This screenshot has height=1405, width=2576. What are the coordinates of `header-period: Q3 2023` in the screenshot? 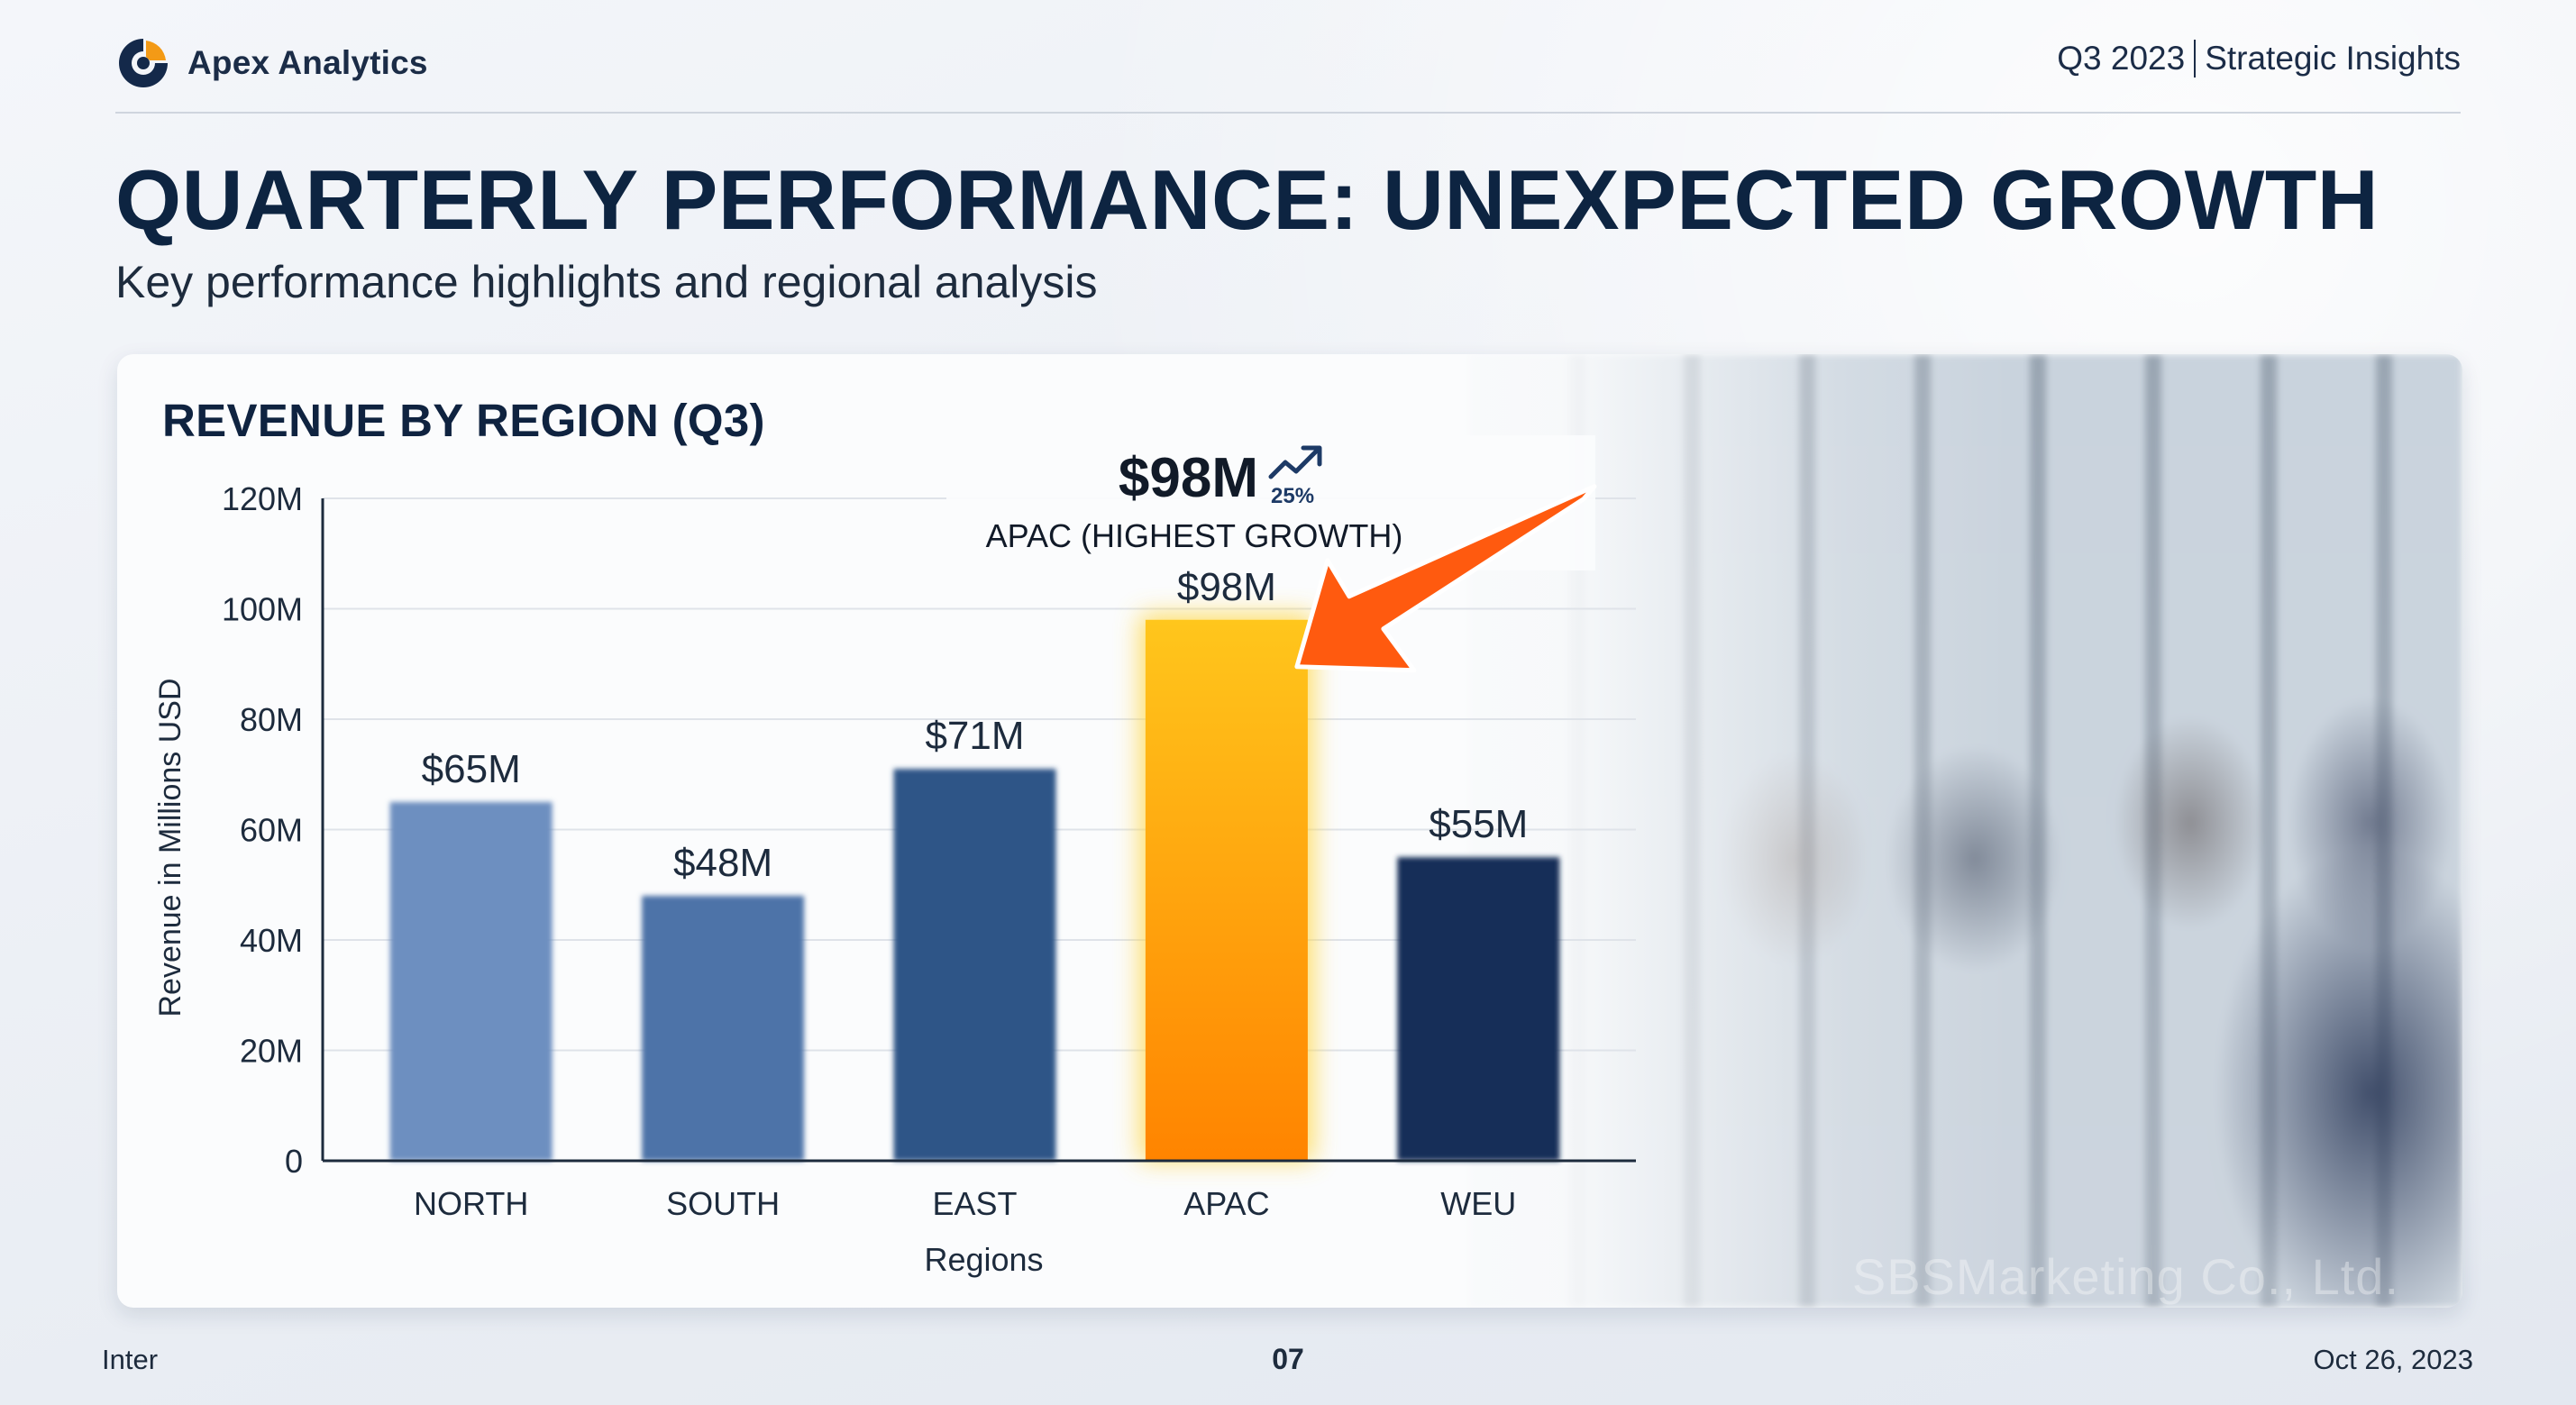 It's located at (2121, 59).